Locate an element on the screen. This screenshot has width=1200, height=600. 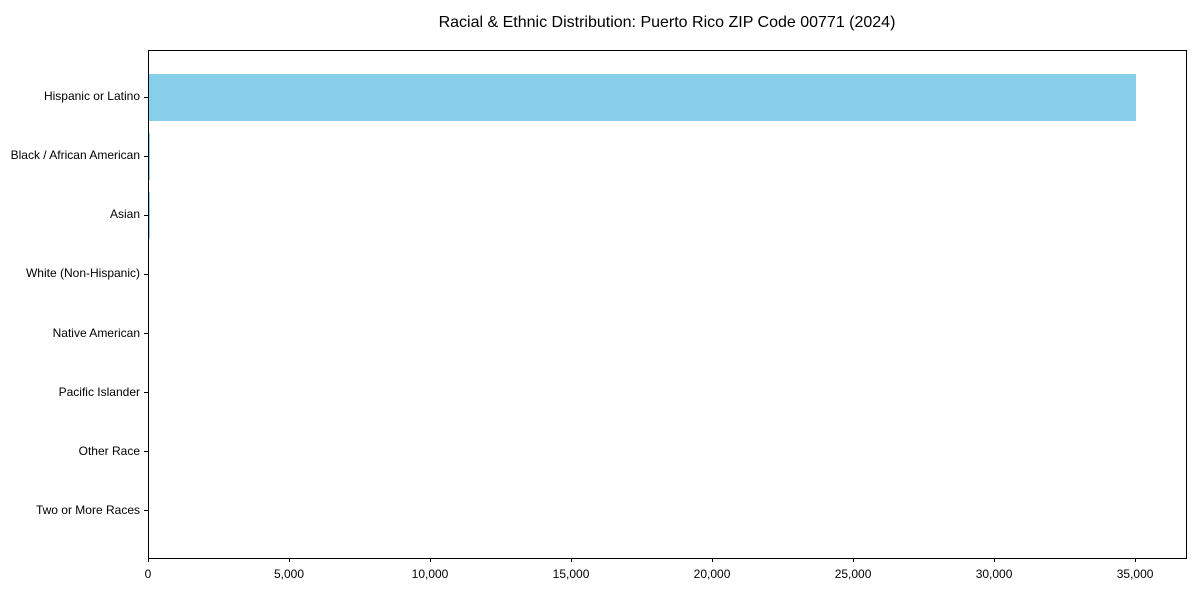
x-tick-label: 25,000 is located at coordinates (853, 574).